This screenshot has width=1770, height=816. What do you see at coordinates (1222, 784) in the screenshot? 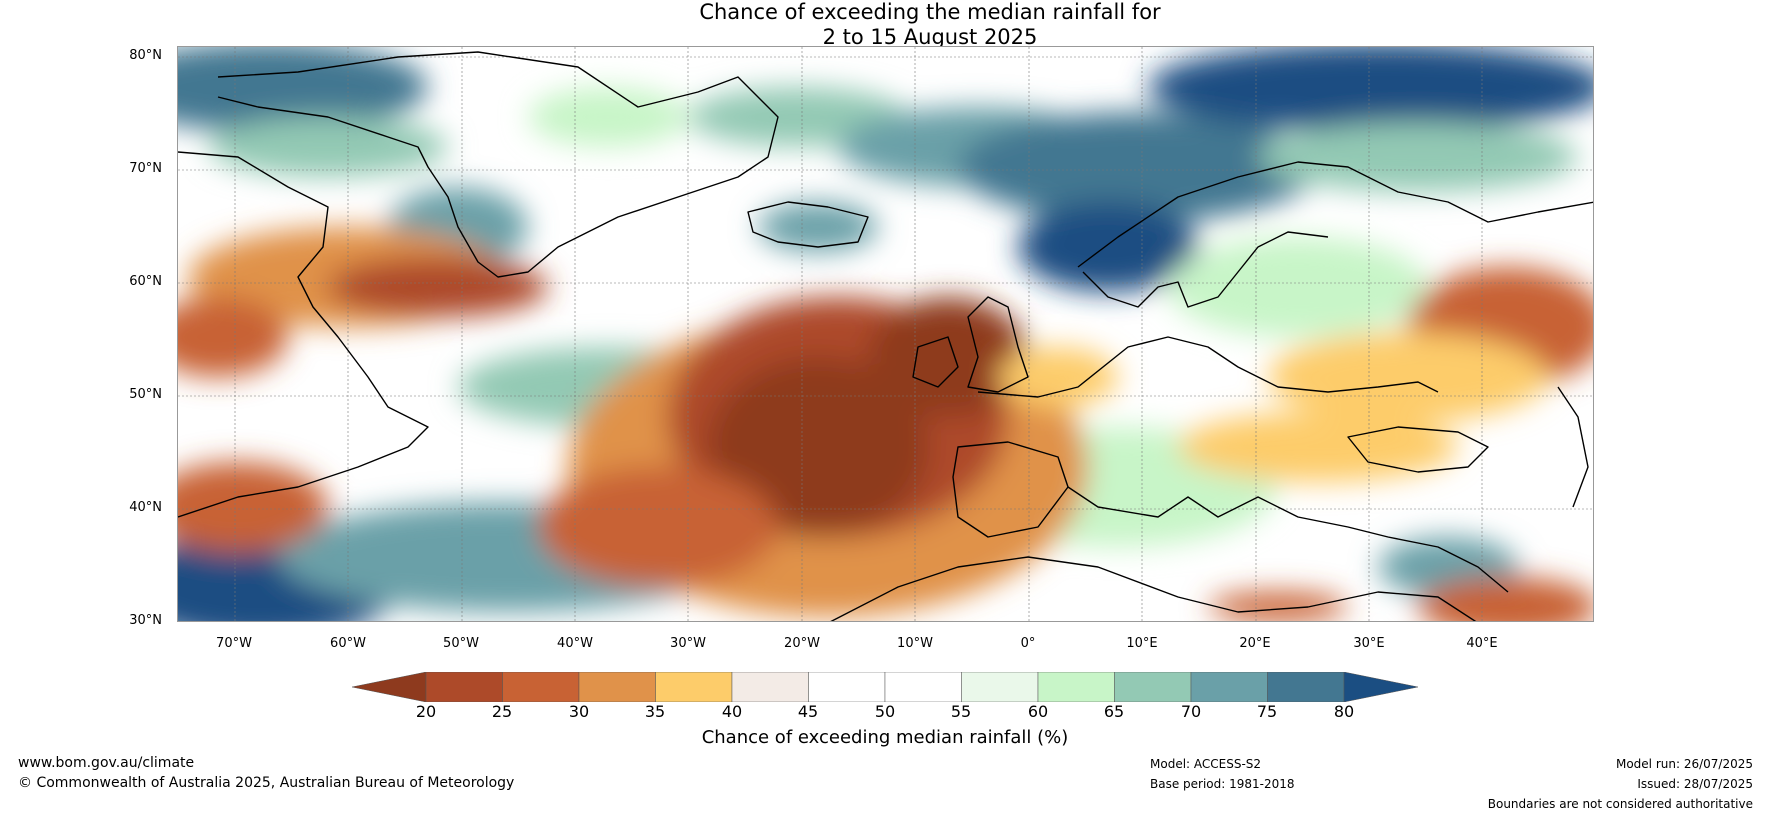
I see `base-period-text: Base period: 1981-2018` at bounding box center [1222, 784].